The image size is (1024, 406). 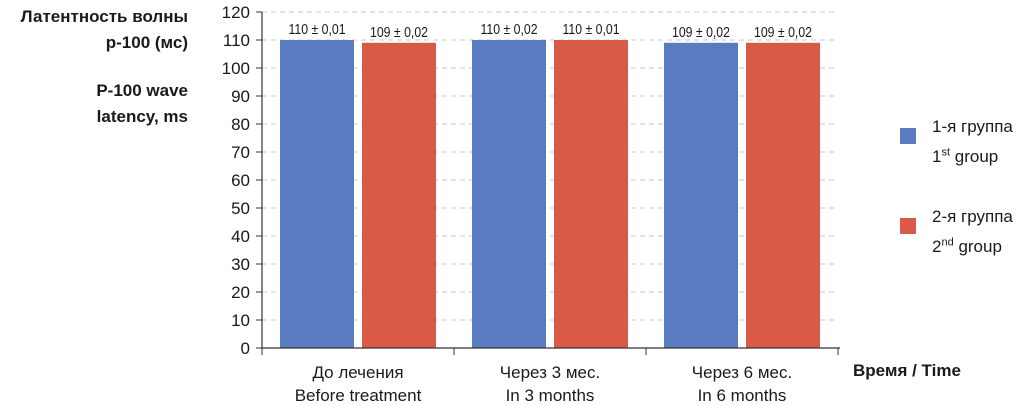 What do you see at coordinates (240, 236) in the screenshot?
I see `y-tick-label-40: 40` at bounding box center [240, 236].